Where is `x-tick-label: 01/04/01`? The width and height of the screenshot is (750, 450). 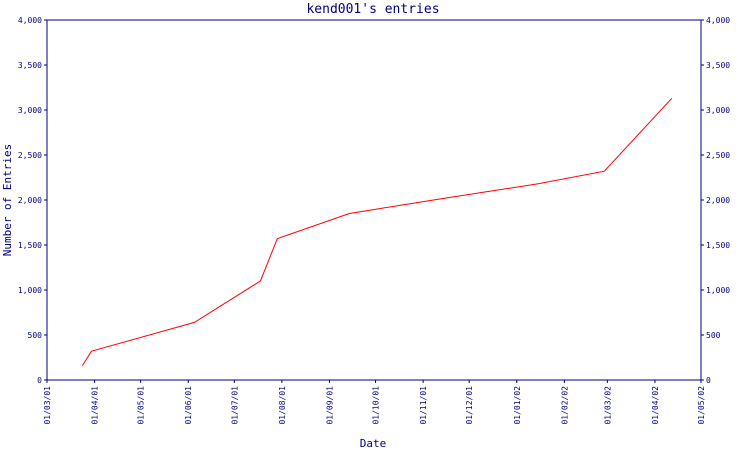 x-tick-label: 01/04/01 is located at coordinates (95, 405).